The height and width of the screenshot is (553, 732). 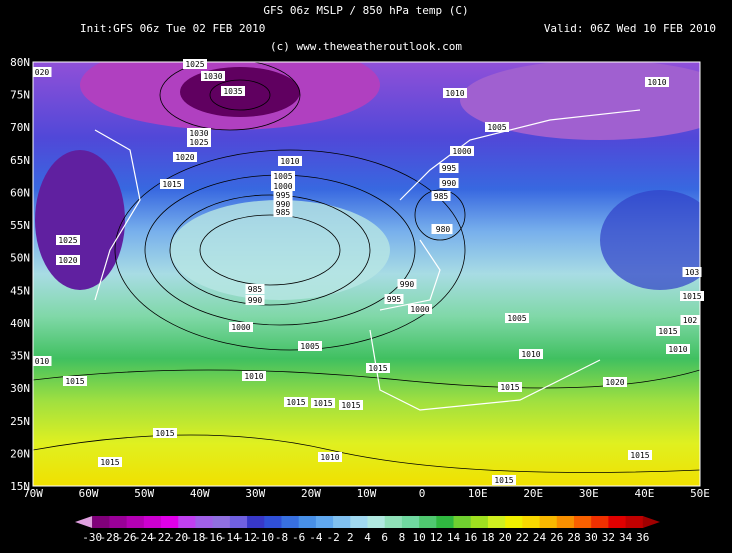 I want to click on isobar-label: 1020, so click(x=67, y=260).